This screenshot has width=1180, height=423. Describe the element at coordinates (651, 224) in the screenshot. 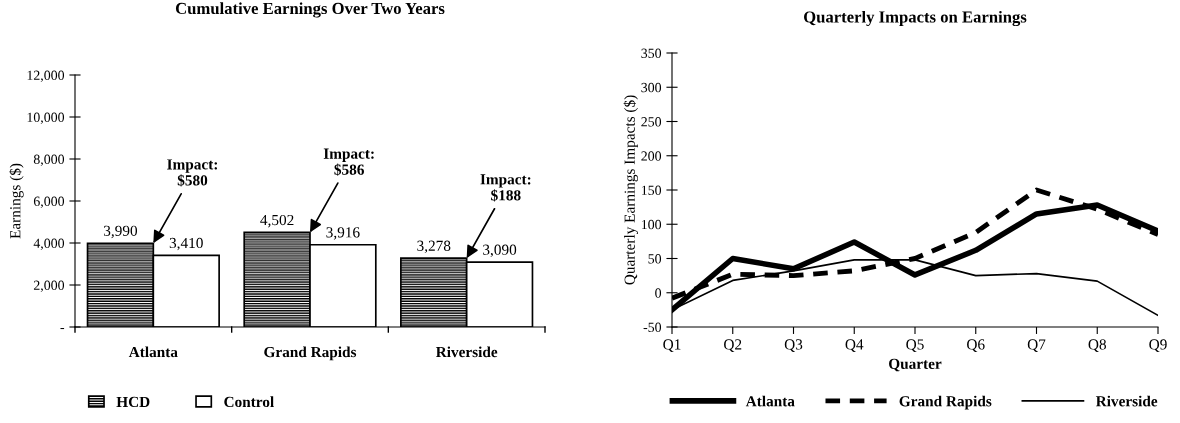

I see `y-tick-label: 100` at that location.